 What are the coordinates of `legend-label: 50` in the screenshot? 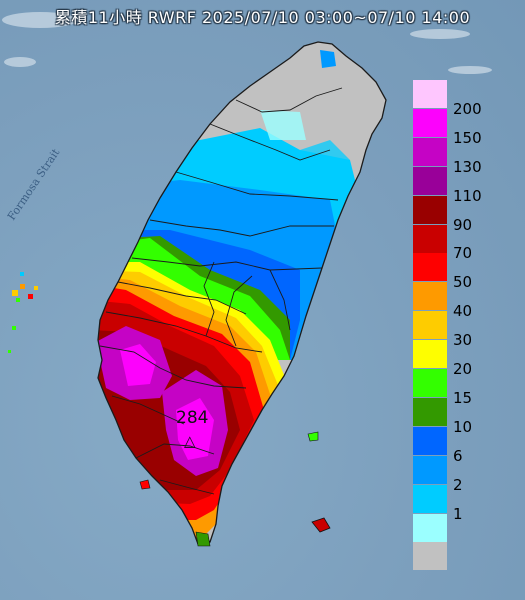 It's located at (463, 282).